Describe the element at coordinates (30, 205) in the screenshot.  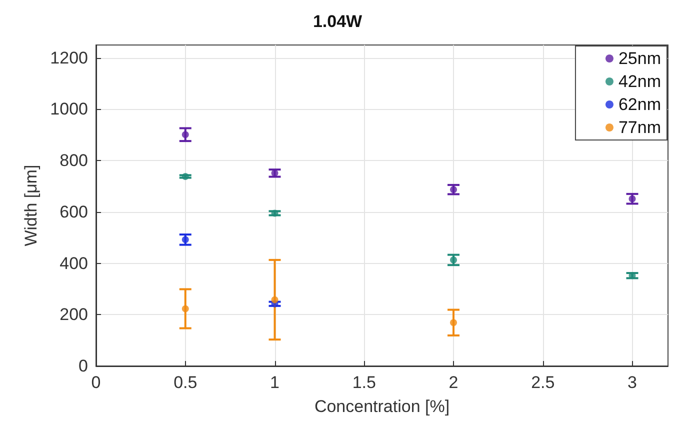
I see `y-axis-title: Width [μm]` at that location.